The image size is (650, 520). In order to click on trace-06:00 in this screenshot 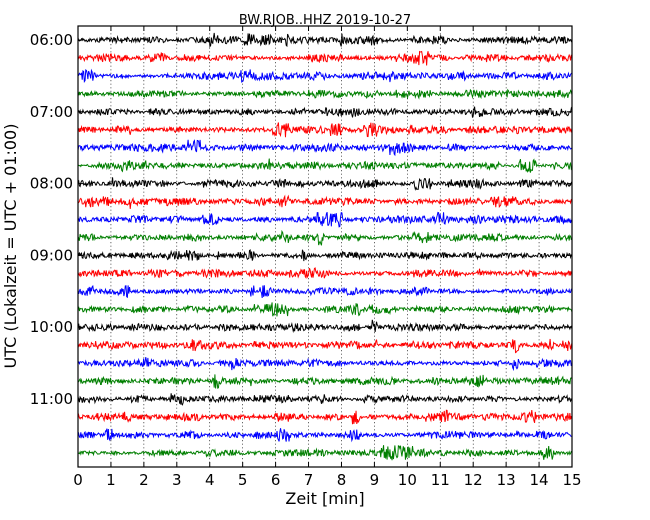, I will do `click(325, 40)`.